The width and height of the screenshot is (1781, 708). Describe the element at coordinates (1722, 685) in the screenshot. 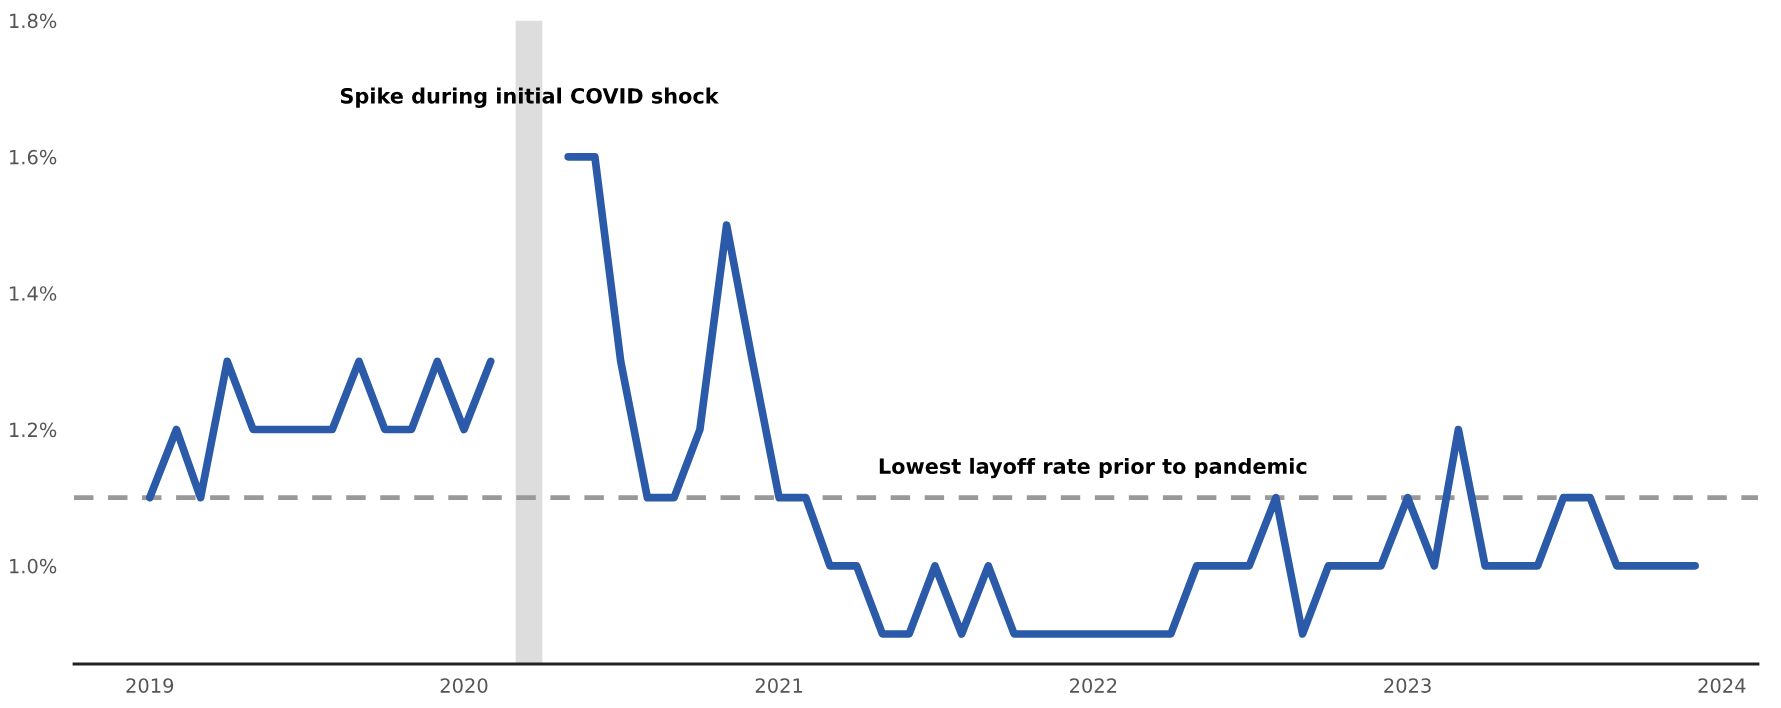

I see `x-tick-label: 2024` at that location.